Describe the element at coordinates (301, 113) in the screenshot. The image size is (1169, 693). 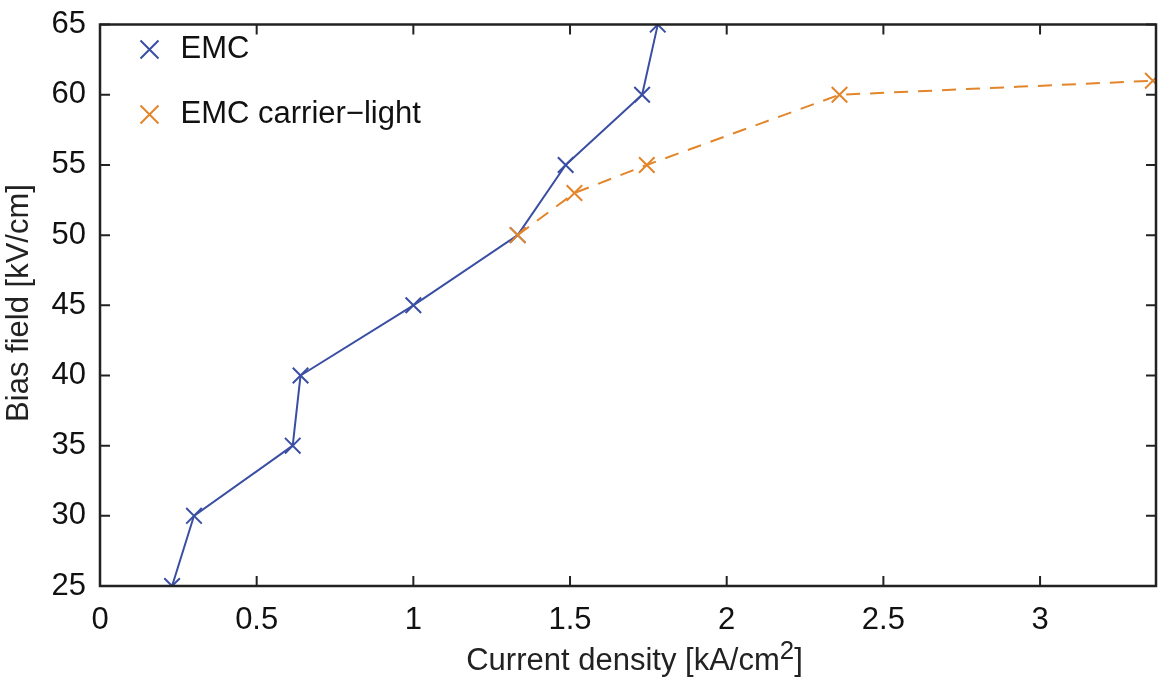
I see `legend-label: EMC carrier−light` at that location.